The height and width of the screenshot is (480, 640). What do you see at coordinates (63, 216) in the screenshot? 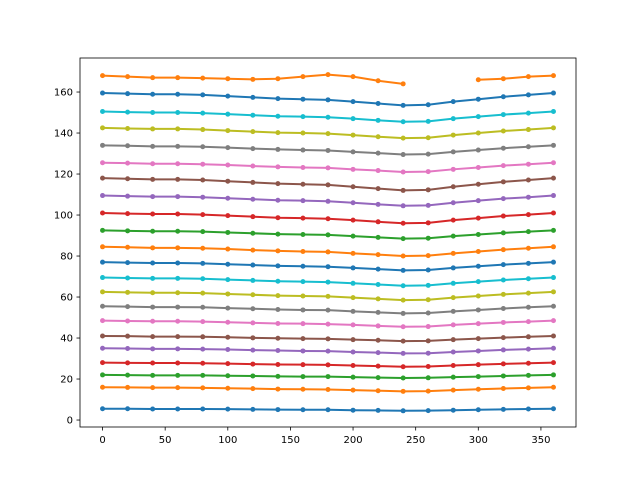
I see `y-tick-label: 100` at bounding box center [63, 216].